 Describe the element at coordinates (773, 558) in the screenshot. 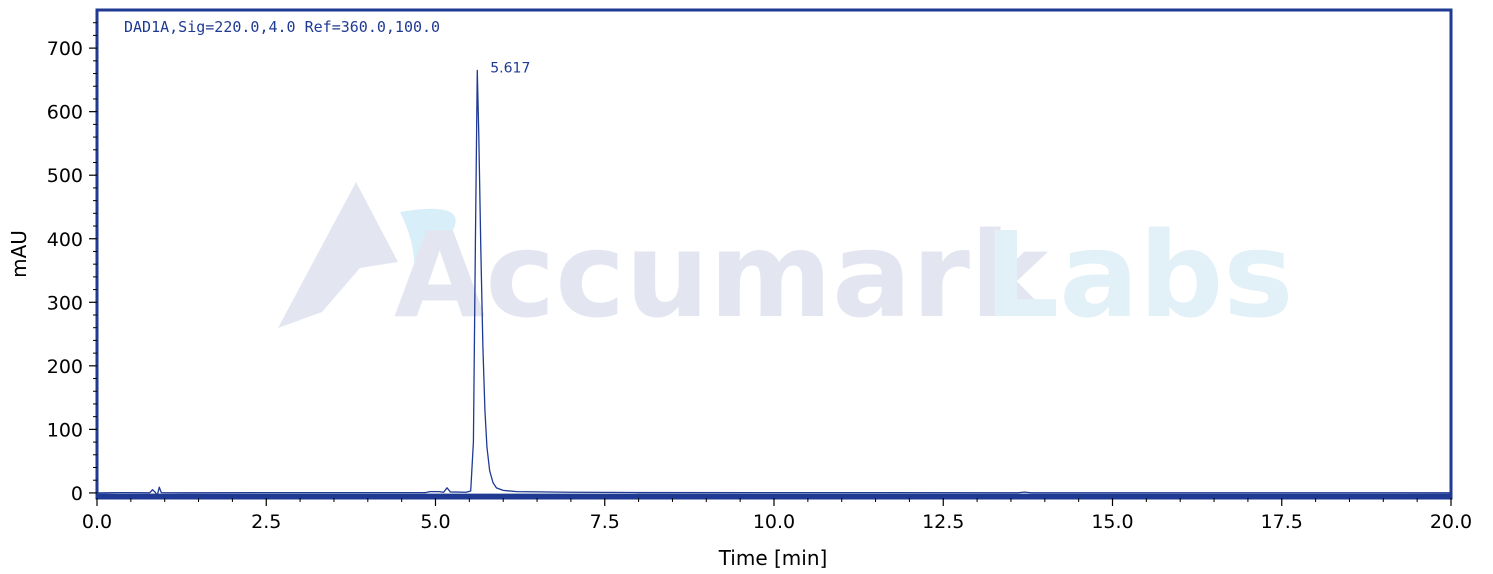

I see `x-axis-title: Time [min]` at that location.